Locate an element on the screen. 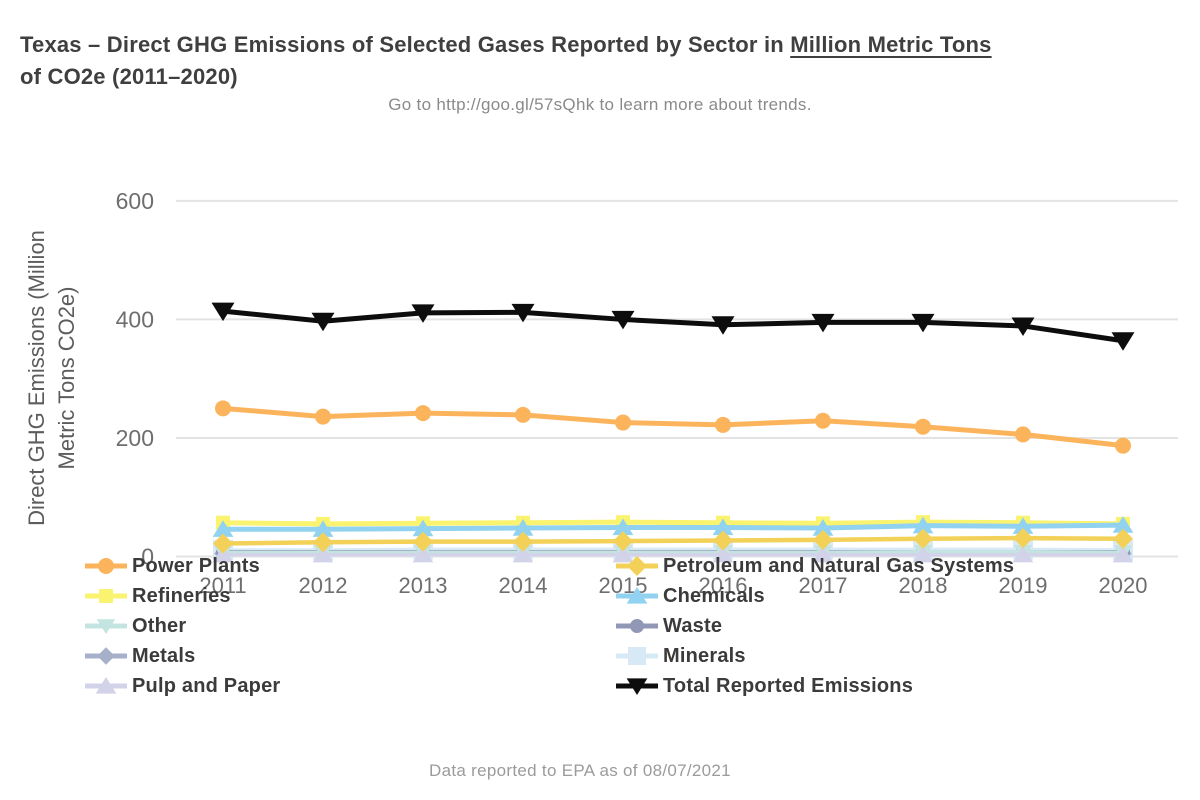 The width and height of the screenshot is (1200, 800). legend-petroleum-and-natural-gas-systems-marker-icon is located at coordinates (637, 566).